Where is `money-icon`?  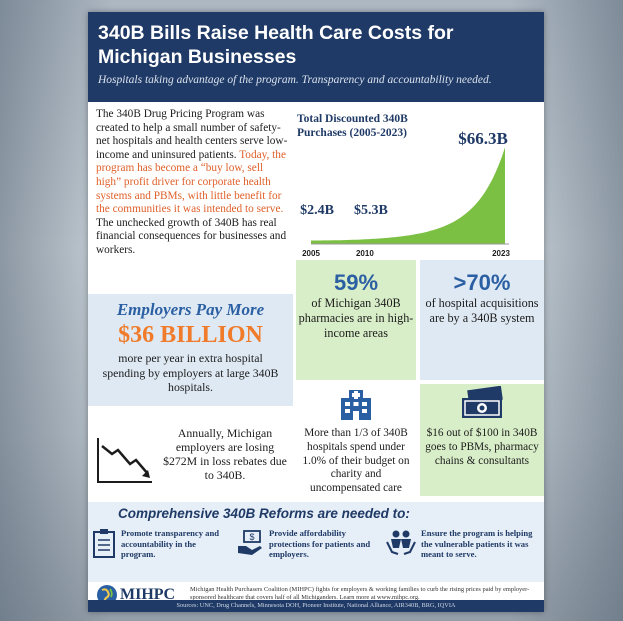 money-icon is located at coordinates (482, 401).